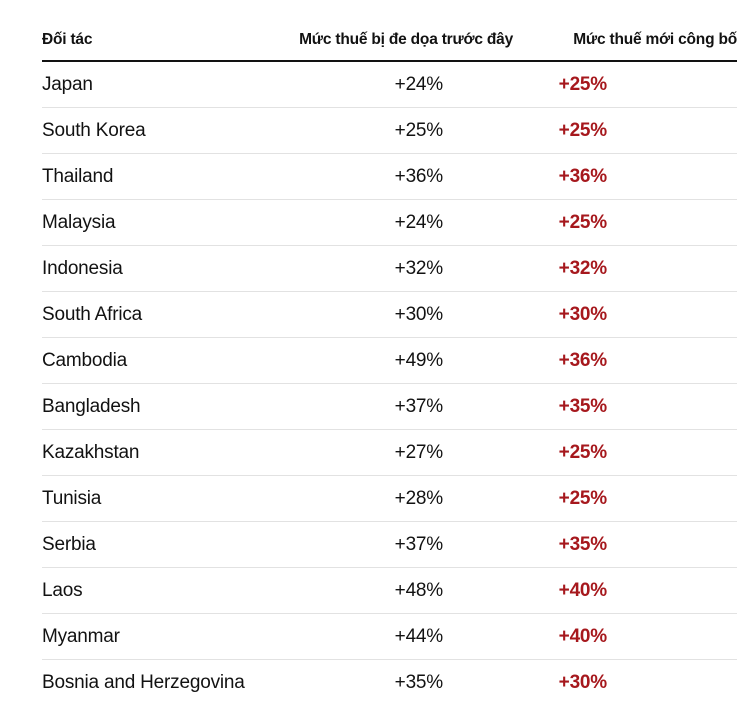 The width and height of the screenshot is (748, 705). What do you see at coordinates (389, 453) in the screenshot?
I see `table-row: Kazakhstan +27% +25%` at bounding box center [389, 453].